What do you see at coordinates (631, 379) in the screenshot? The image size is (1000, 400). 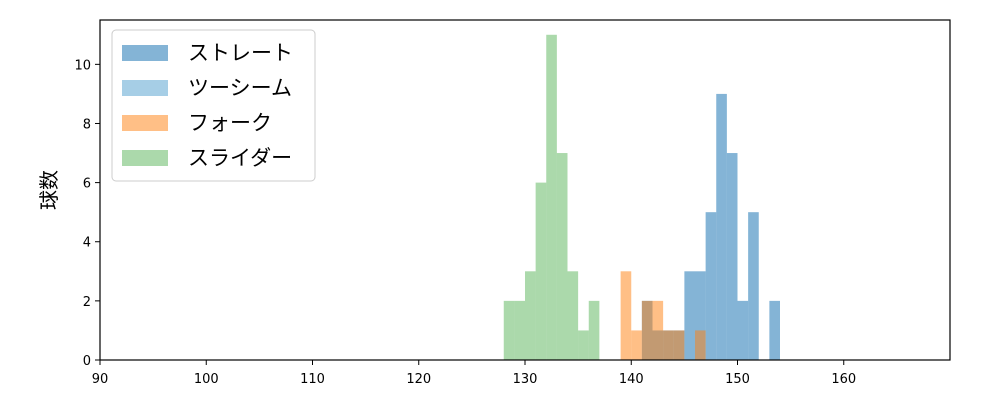 I see `x-tick-label: 140` at bounding box center [631, 379].